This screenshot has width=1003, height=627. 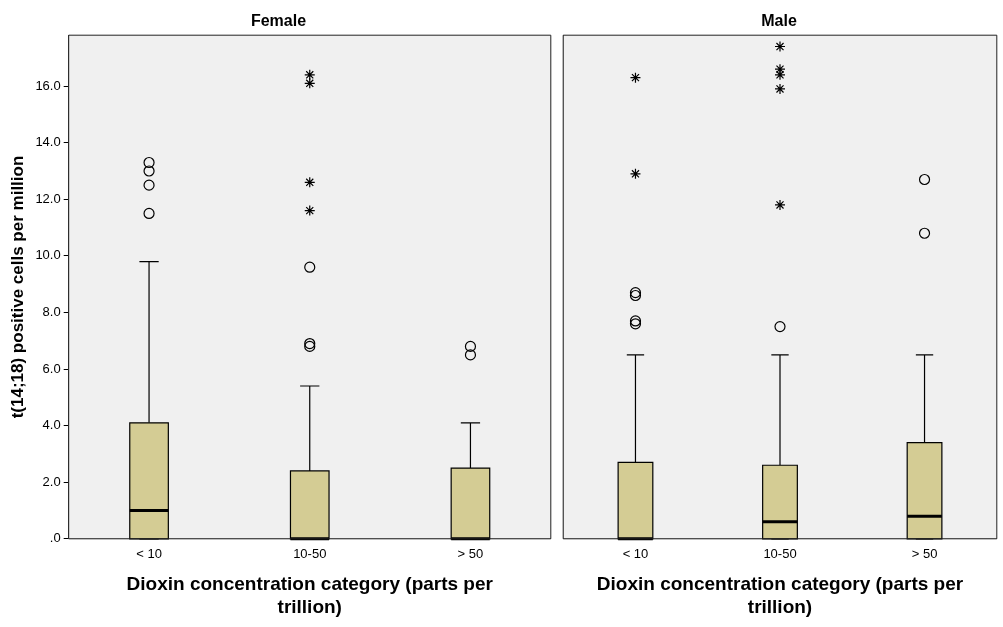 I want to click on y-tick-label: 16.0, so click(x=48, y=85).